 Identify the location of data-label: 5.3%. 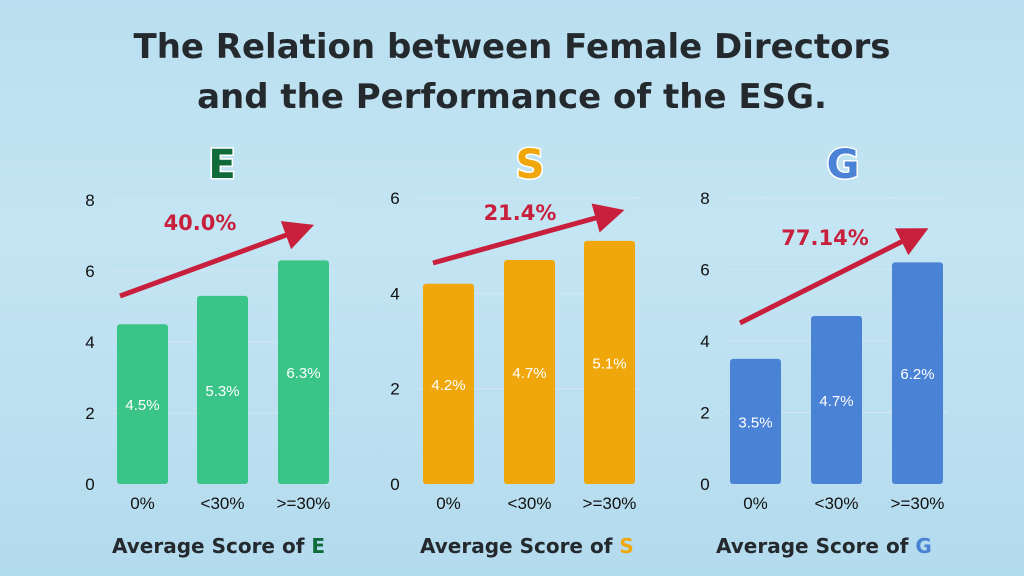
(222, 391).